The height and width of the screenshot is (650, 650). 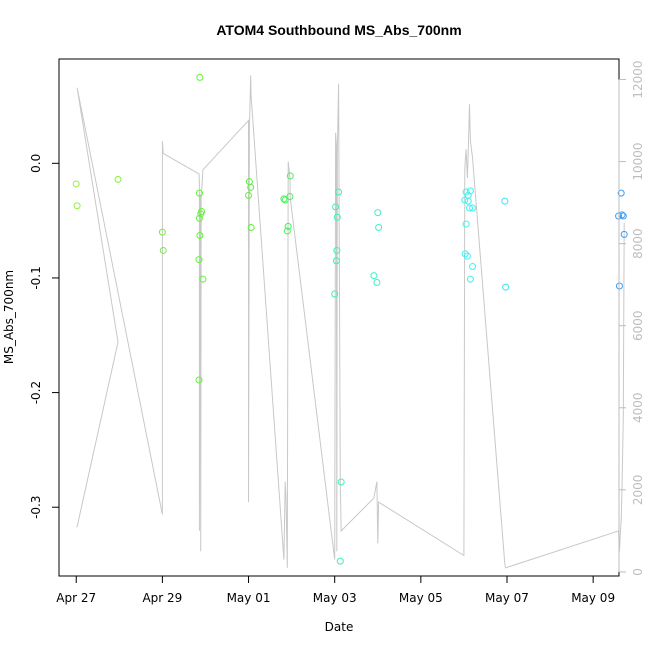 I want to click on y-tick-label: -0.1, so click(x=36, y=277).